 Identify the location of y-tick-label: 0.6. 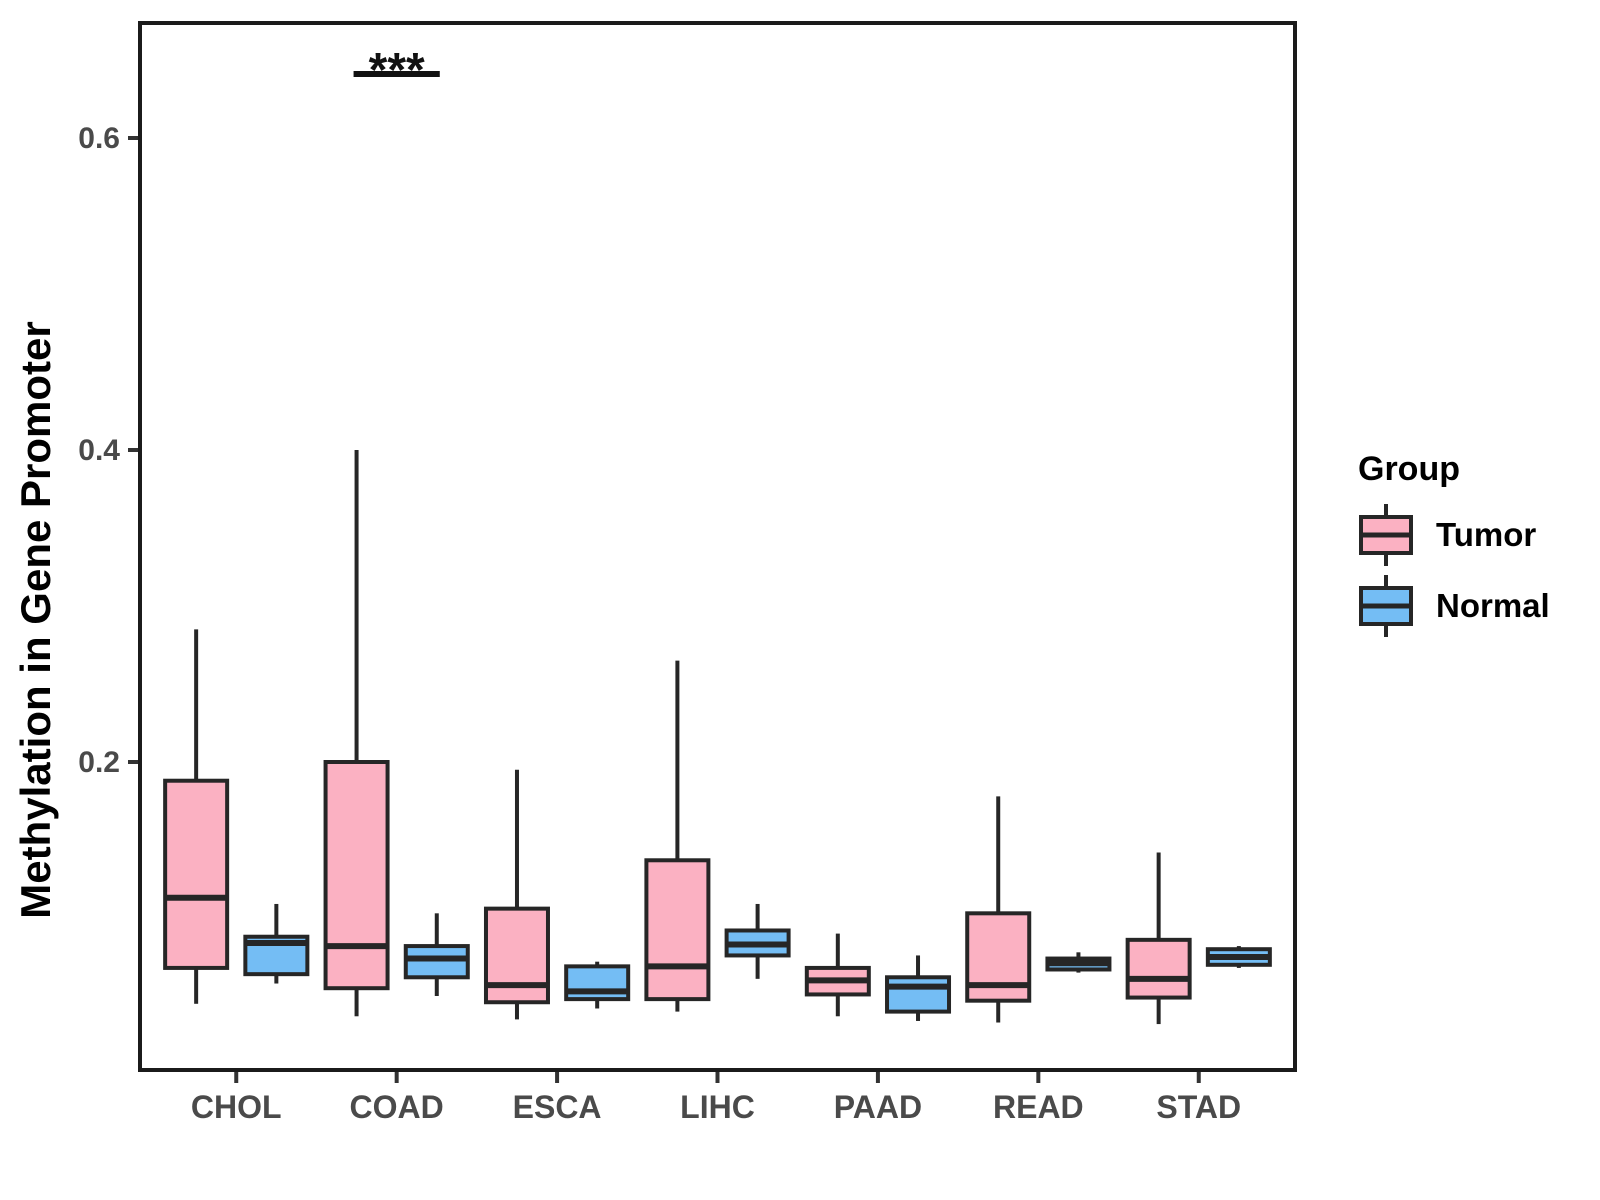
(99, 138).